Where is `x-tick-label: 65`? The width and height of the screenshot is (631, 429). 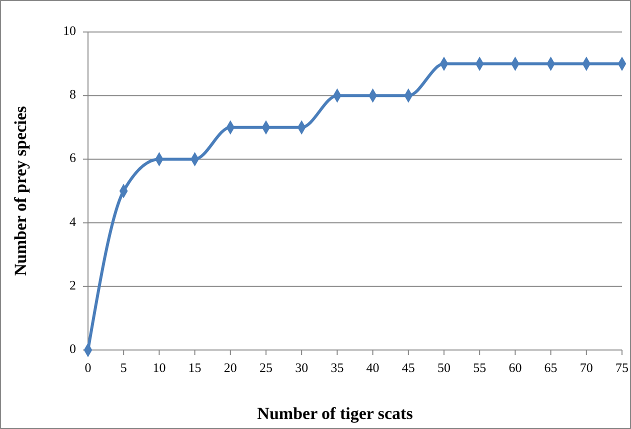
x-tick-label: 65 is located at coordinates (551, 367).